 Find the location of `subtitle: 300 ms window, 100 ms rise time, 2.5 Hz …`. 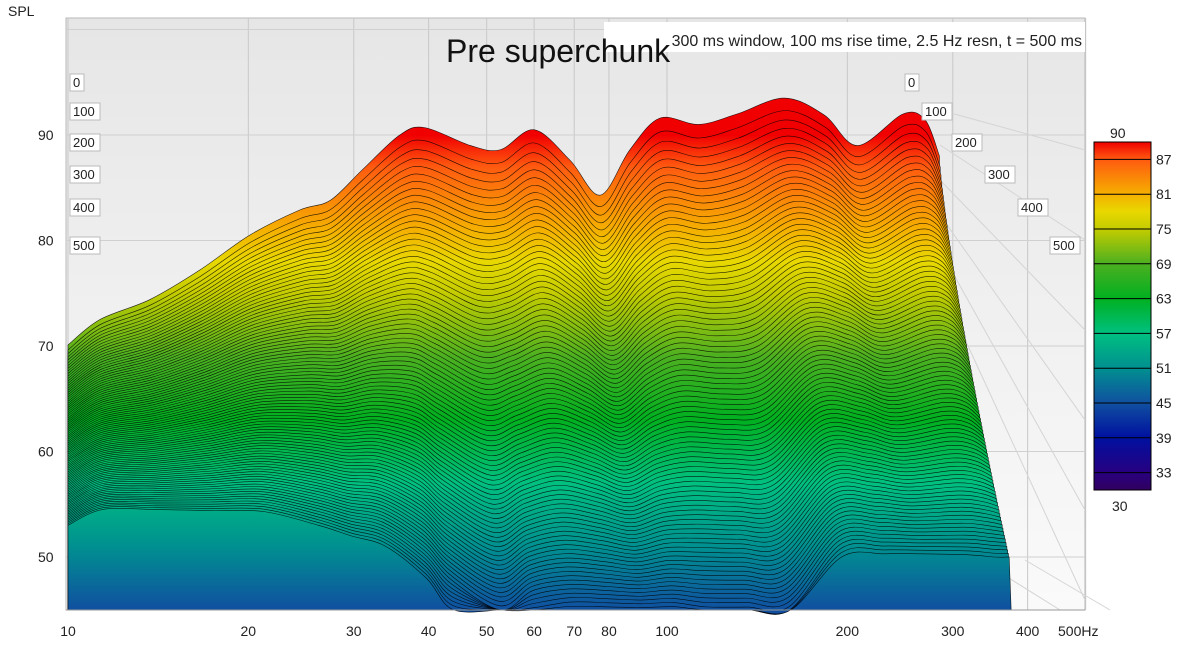

subtitle: 300 ms window, 100 ms rise time, 2.5 Hz … is located at coordinates (877, 41).